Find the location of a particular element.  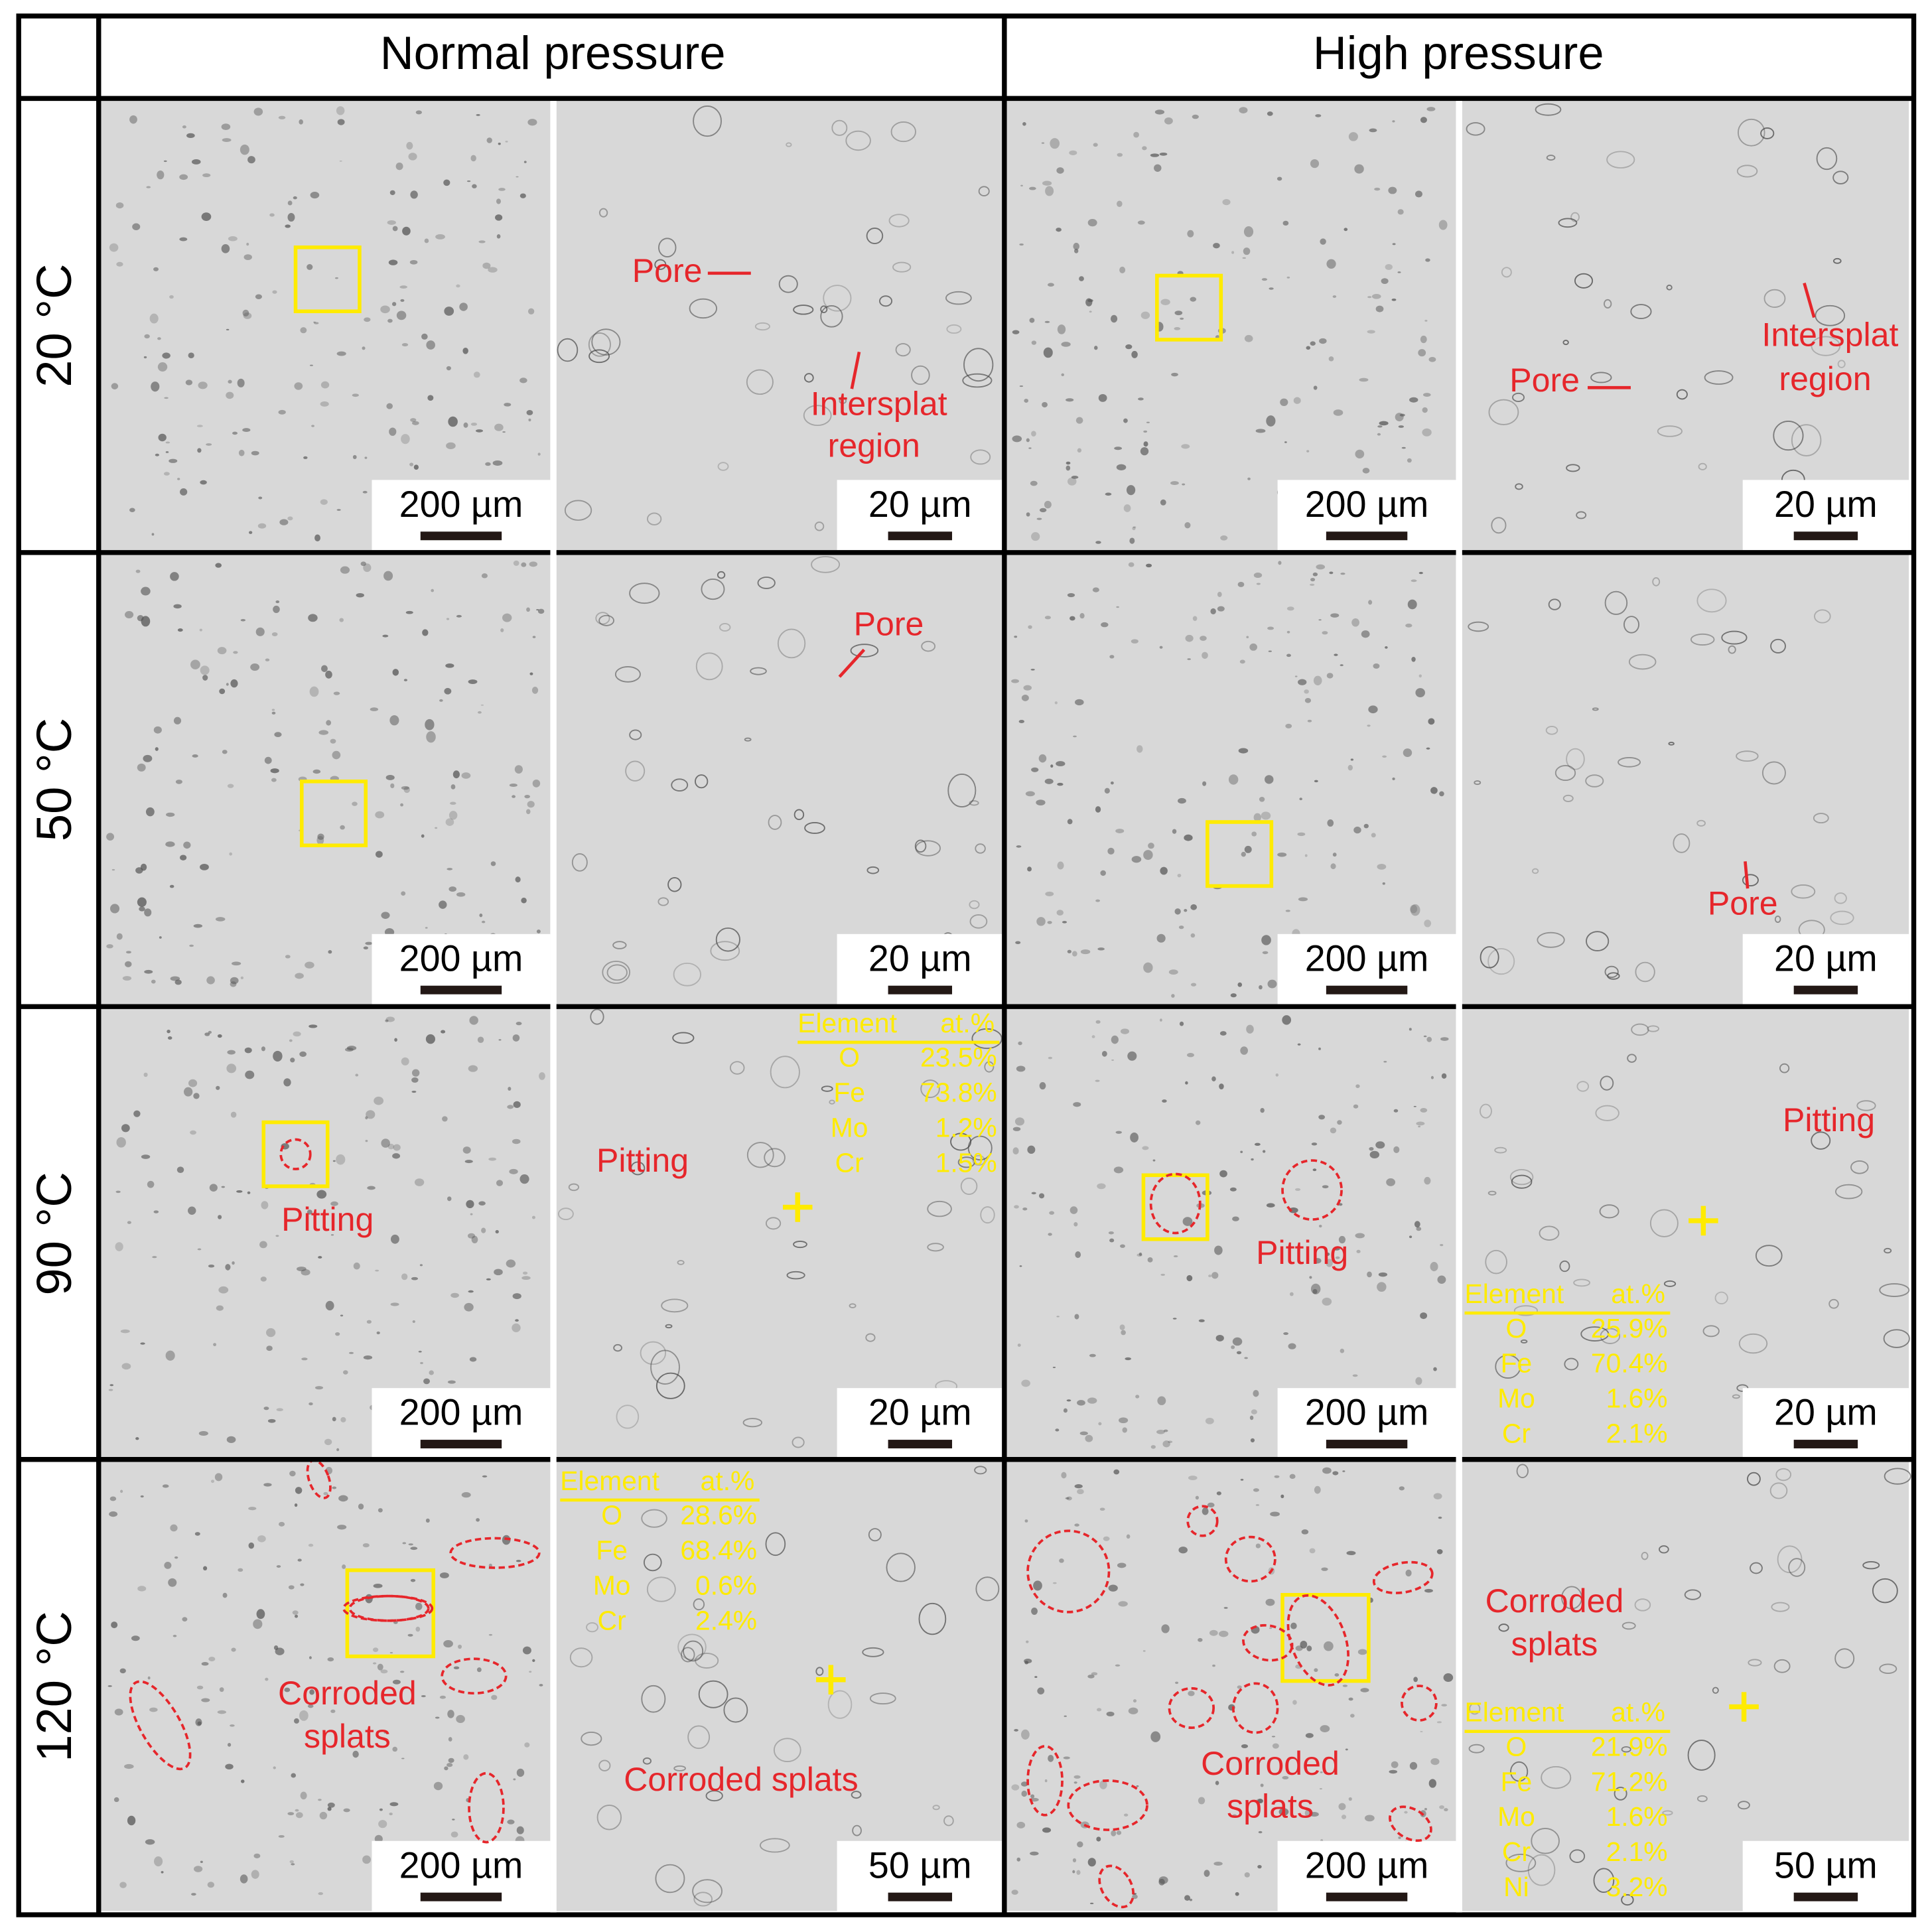

eds-element: Ni is located at coordinates (1516, 1887).